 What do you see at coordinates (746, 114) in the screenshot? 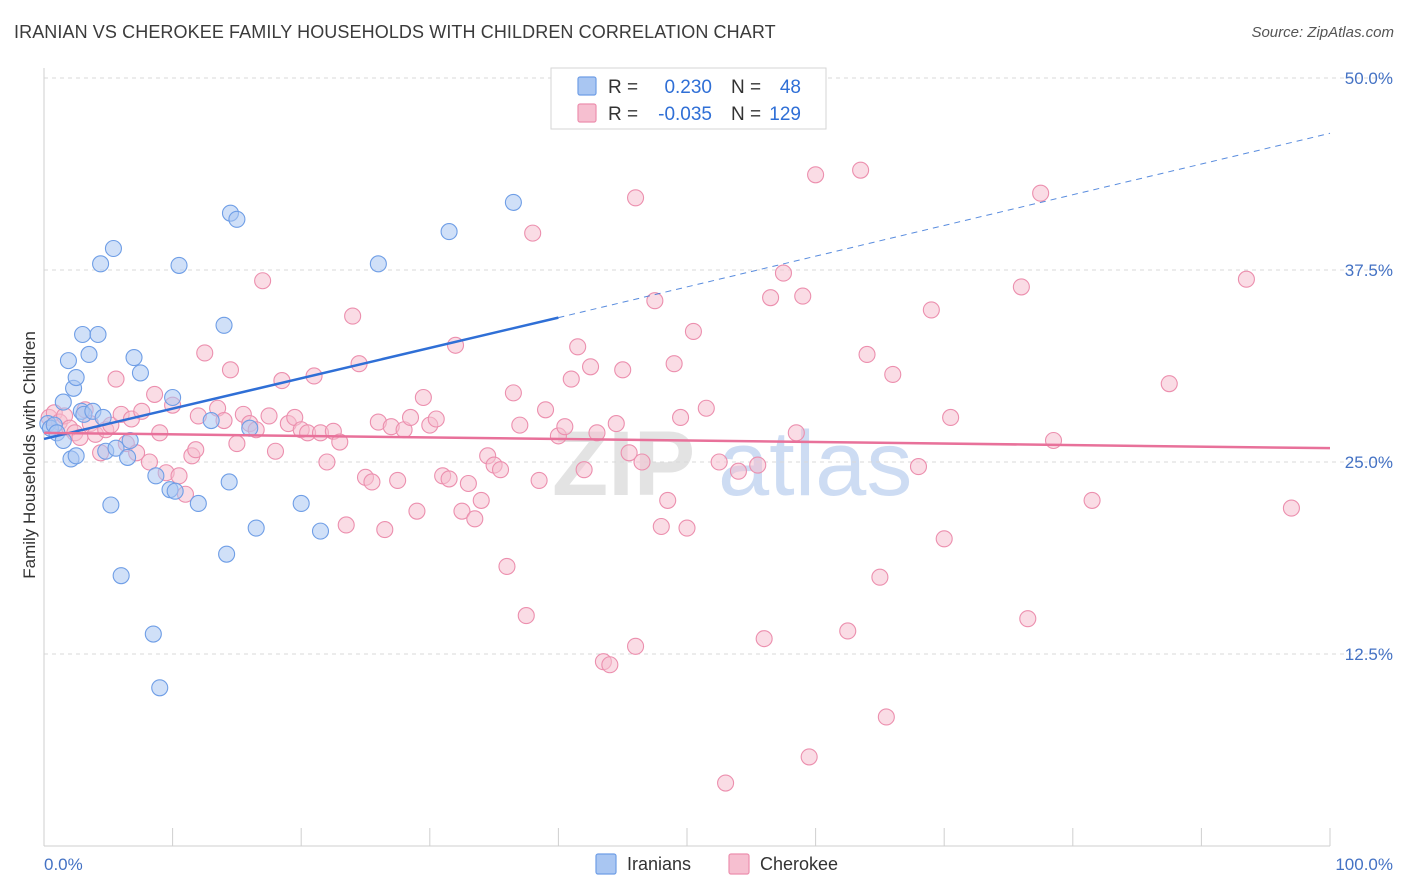
I see `cherokee-n-label: N =` at bounding box center [746, 114].